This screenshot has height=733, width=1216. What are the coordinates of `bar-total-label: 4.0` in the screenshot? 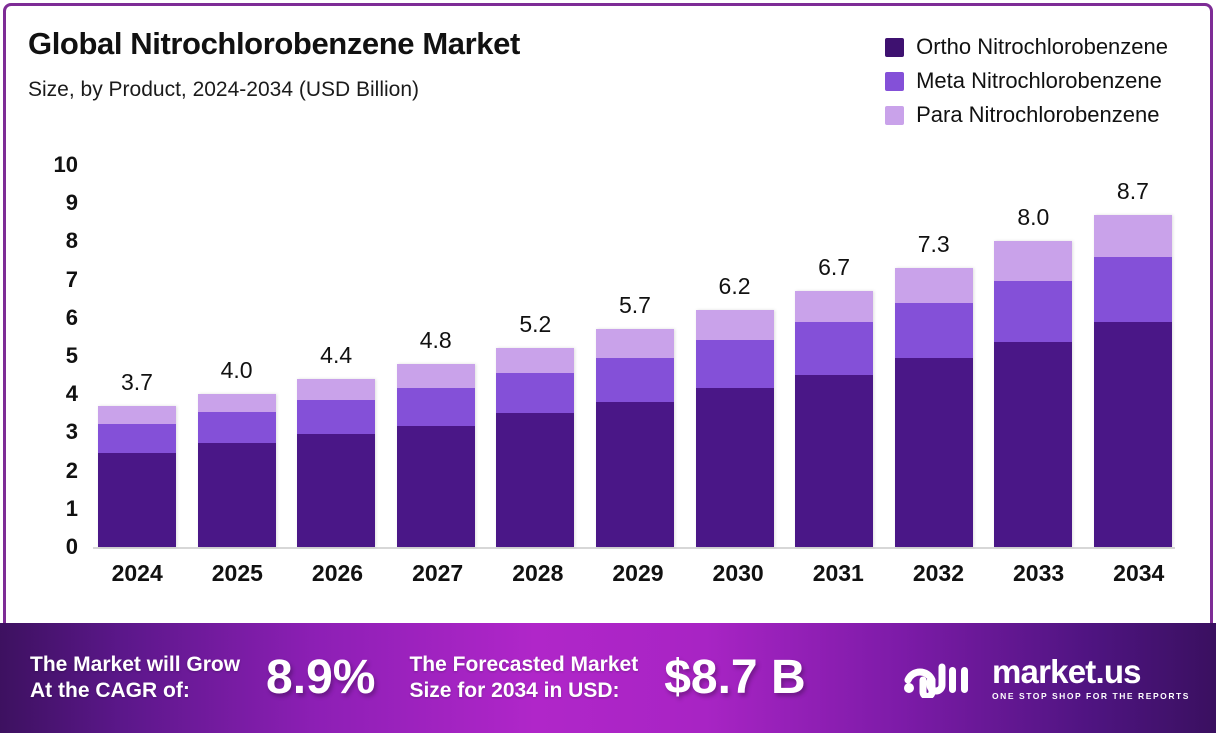 It's located at (236, 370).